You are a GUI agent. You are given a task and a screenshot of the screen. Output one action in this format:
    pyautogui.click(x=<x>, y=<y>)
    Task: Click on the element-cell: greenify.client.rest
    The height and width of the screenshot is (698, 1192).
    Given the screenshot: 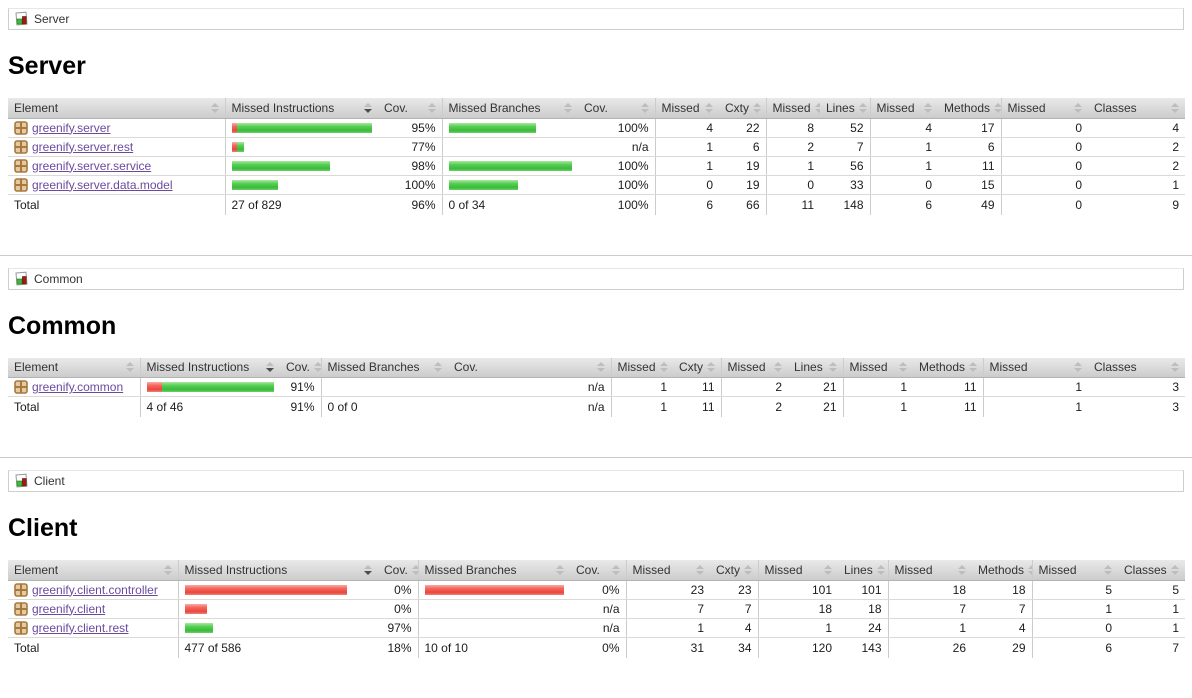 What is the action you would take?
    pyautogui.click(x=93, y=628)
    